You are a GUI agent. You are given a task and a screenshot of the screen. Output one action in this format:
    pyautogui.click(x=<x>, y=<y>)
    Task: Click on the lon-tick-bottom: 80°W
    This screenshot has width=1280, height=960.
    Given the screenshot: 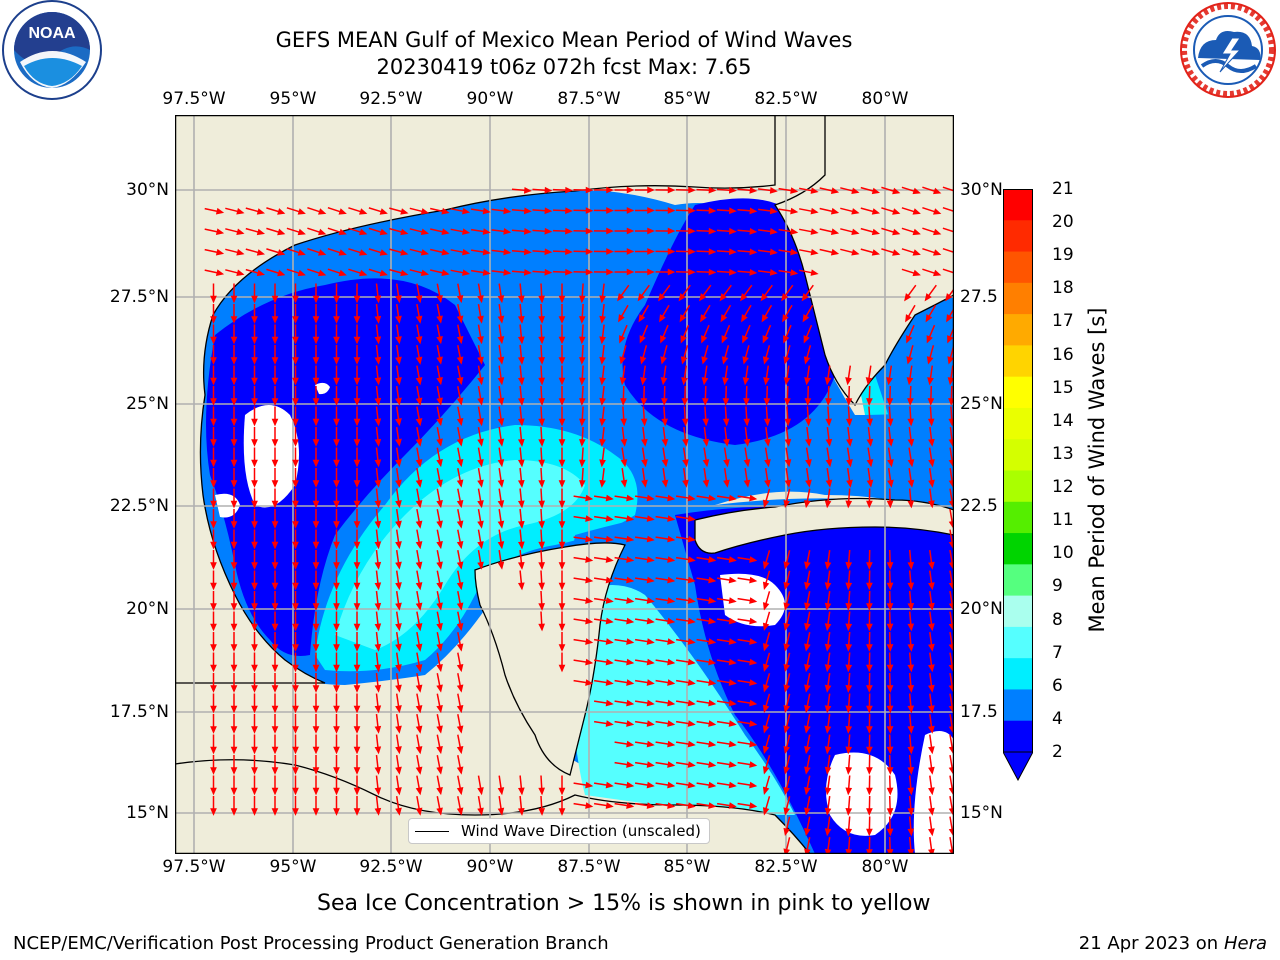 What is the action you would take?
    pyautogui.click(x=885, y=867)
    